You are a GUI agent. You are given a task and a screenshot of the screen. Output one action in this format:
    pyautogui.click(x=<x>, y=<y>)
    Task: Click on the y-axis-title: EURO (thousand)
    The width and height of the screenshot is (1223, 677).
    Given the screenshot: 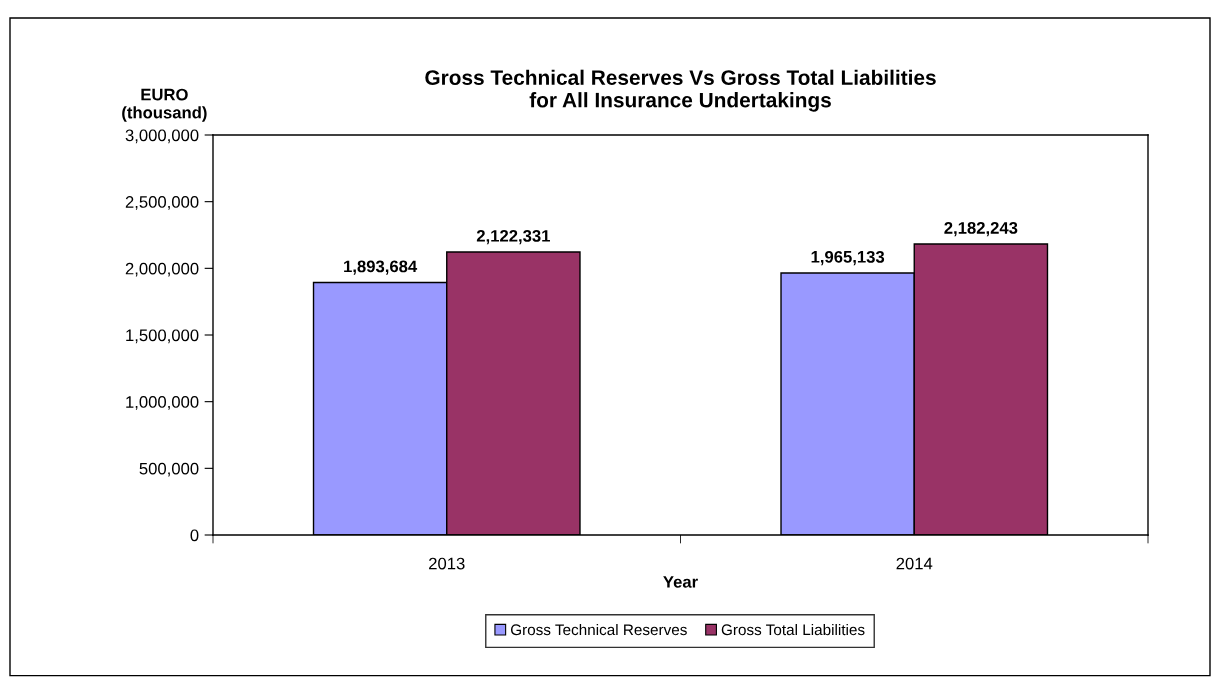 What is the action you would take?
    pyautogui.click(x=164, y=105)
    